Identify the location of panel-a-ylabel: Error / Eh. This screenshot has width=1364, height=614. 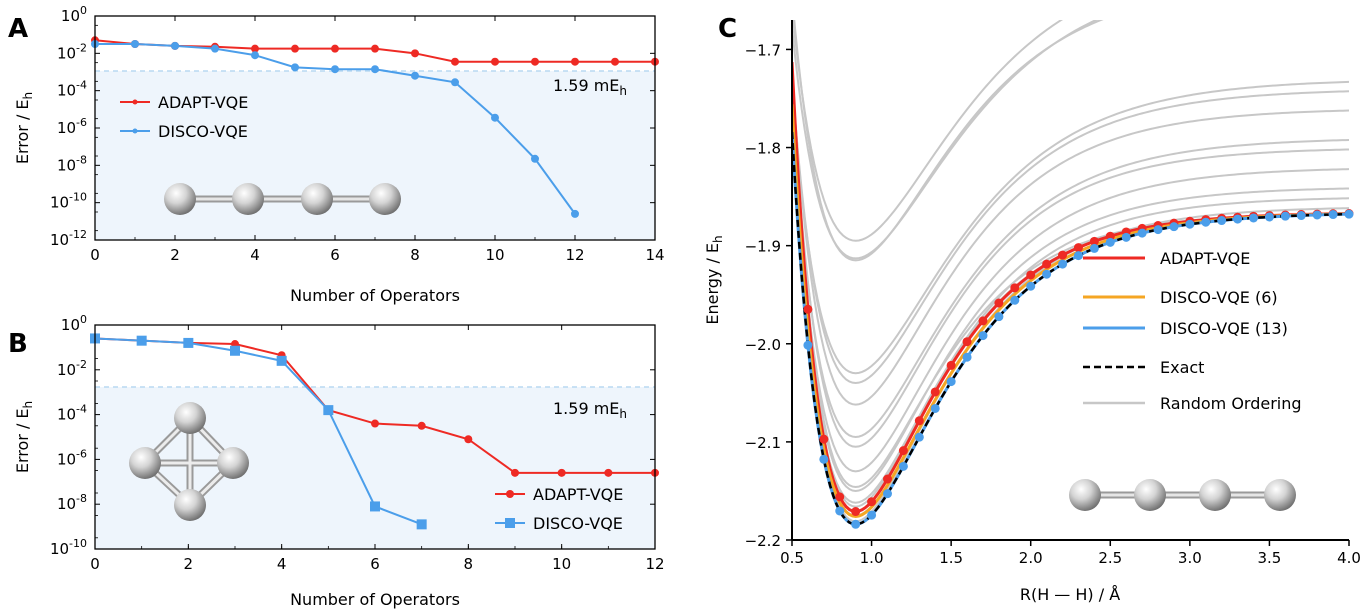
(24, 128).